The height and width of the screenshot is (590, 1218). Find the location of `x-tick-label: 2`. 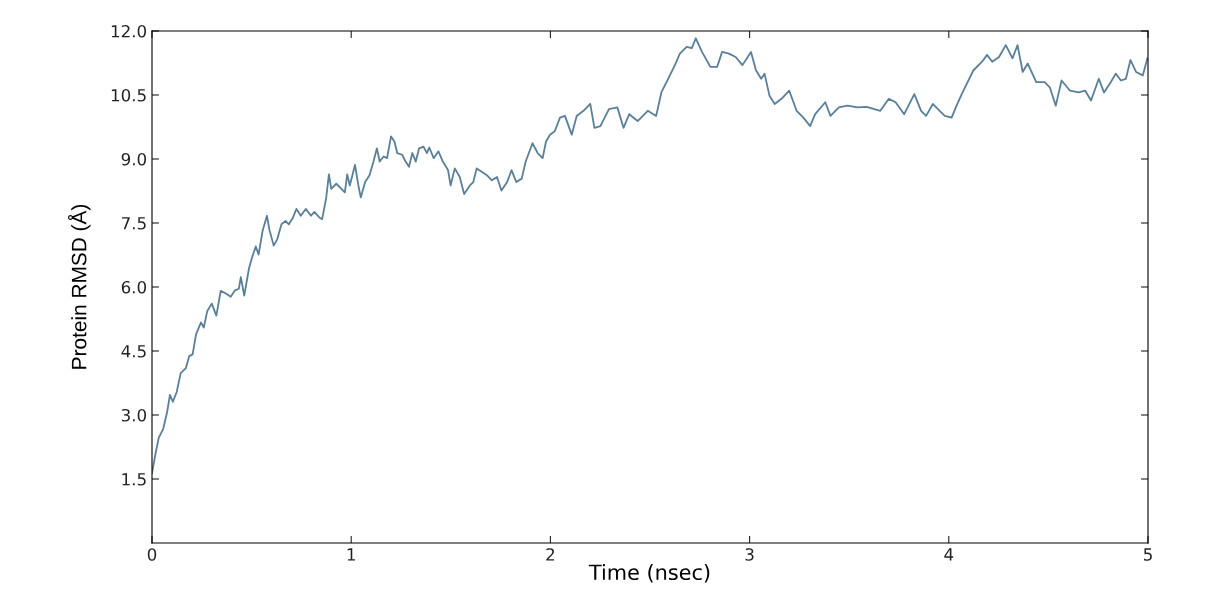

x-tick-label: 2 is located at coordinates (550, 554).